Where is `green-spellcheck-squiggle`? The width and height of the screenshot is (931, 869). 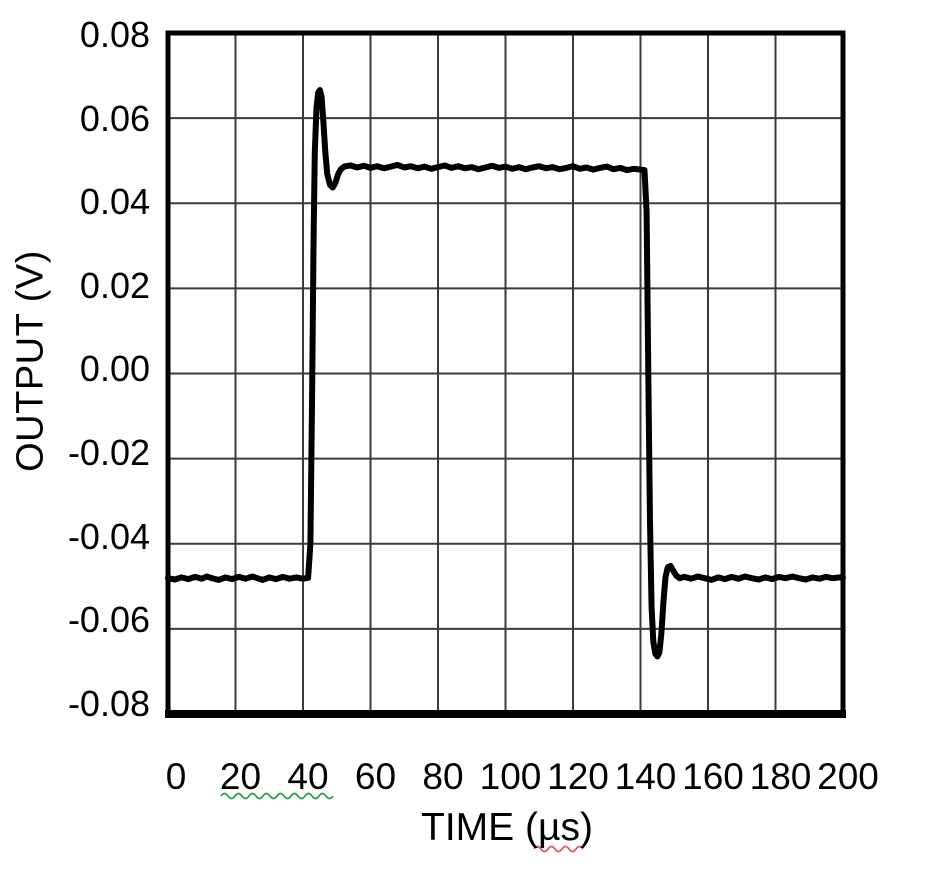 green-spellcheck-squiggle is located at coordinates (277, 796).